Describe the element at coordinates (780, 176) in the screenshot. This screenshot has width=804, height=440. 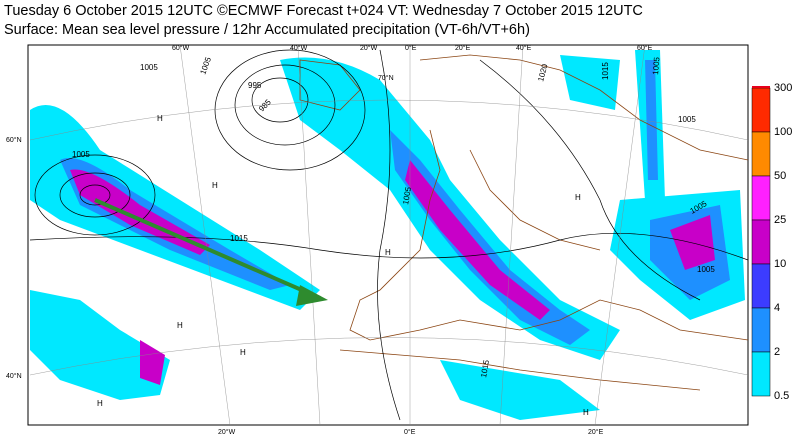
I see `legend-label: 50` at that location.